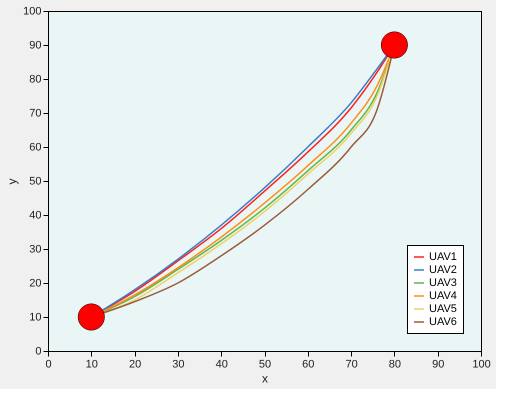 The image size is (513, 412). What do you see at coordinates (178, 364) in the screenshot?
I see `x-tick-label: 30` at bounding box center [178, 364].